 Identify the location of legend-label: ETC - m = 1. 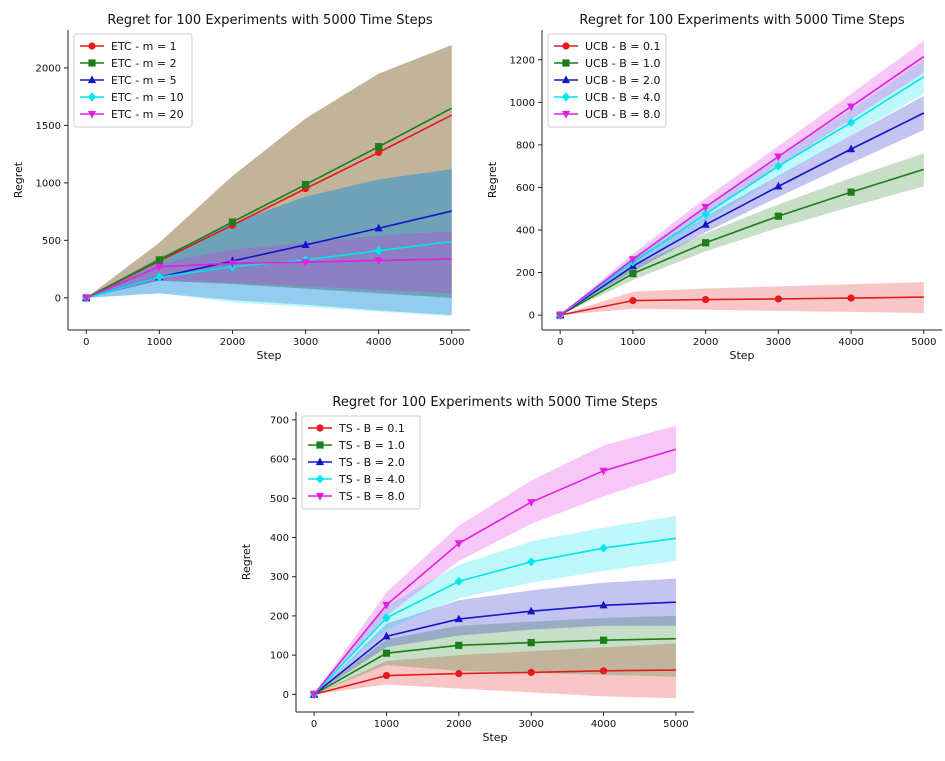
(144, 46).